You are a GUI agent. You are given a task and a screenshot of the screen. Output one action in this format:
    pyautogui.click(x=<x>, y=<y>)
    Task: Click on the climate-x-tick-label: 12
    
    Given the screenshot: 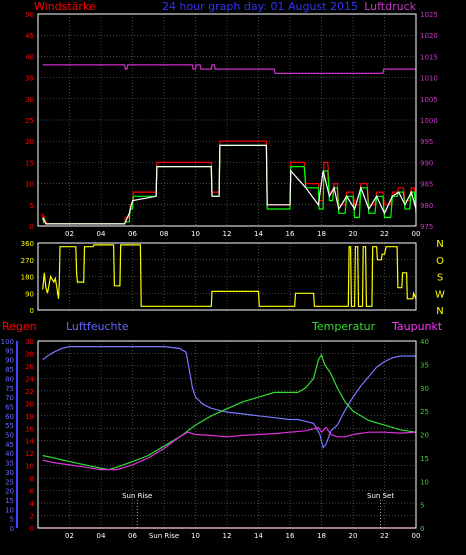 What is the action you would take?
    pyautogui.click(x=227, y=536)
    